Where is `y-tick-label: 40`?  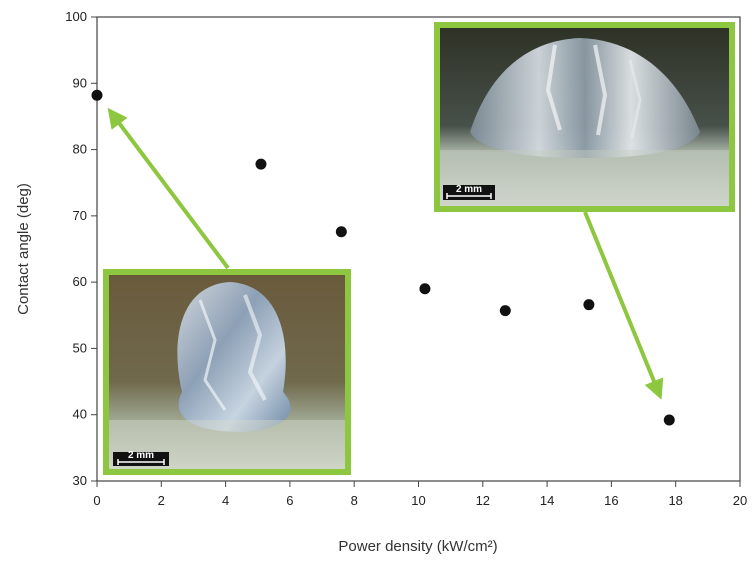 y-tick-label: 40 is located at coordinates (80, 414).